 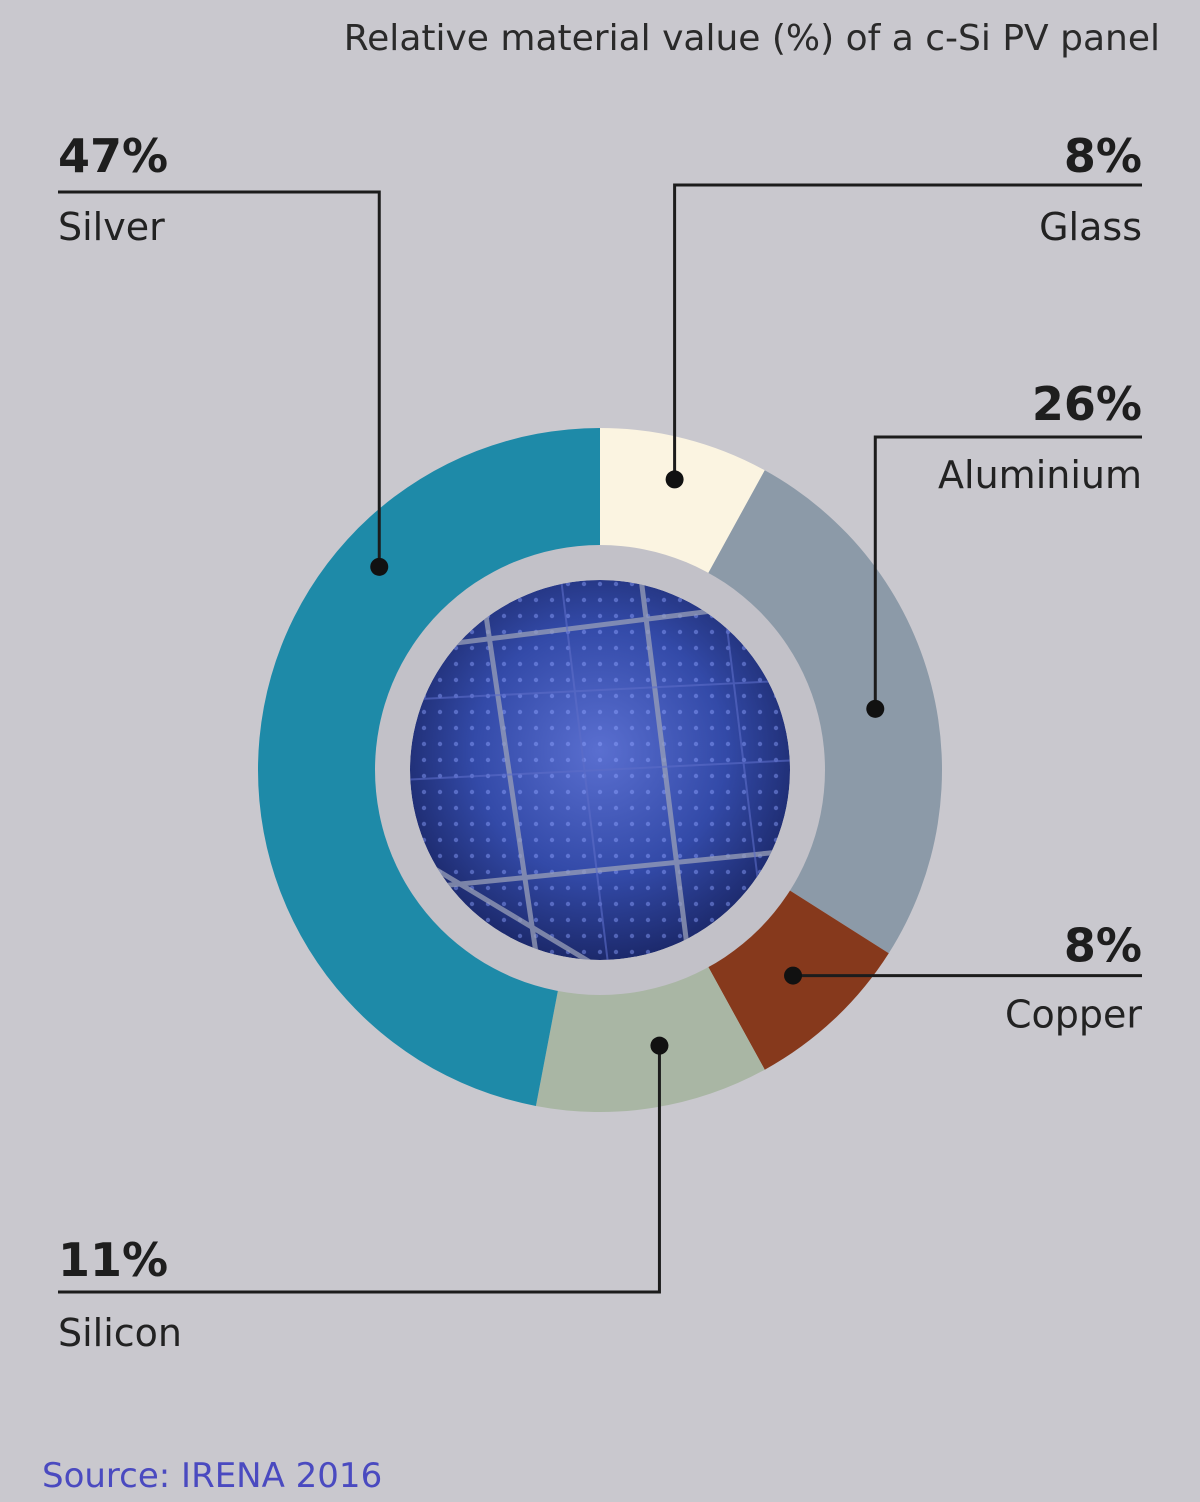 What do you see at coordinates (1103, 946) in the screenshot?
I see `value-label-copper: 8%` at bounding box center [1103, 946].